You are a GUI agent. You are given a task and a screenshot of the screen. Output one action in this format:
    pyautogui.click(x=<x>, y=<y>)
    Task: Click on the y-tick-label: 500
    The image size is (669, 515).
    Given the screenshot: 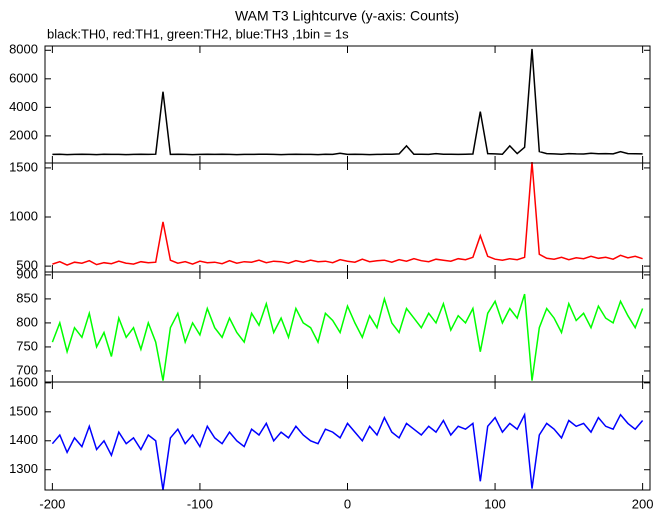 What is the action you would take?
    pyautogui.click(x=27, y=265)
    